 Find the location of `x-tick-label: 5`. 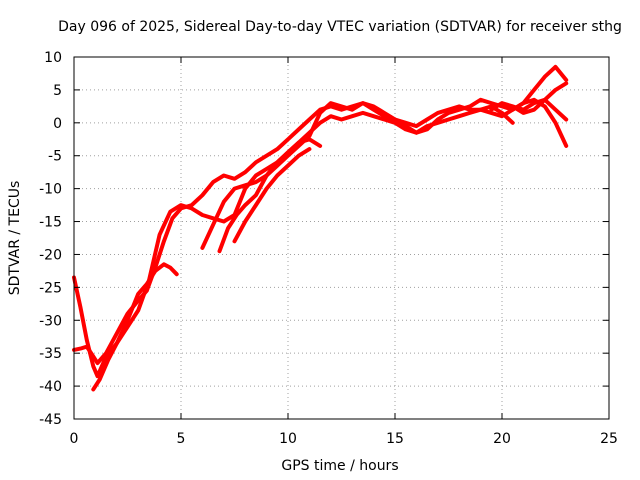

x-tick-label: 5 is located at coordinates (181, 439).